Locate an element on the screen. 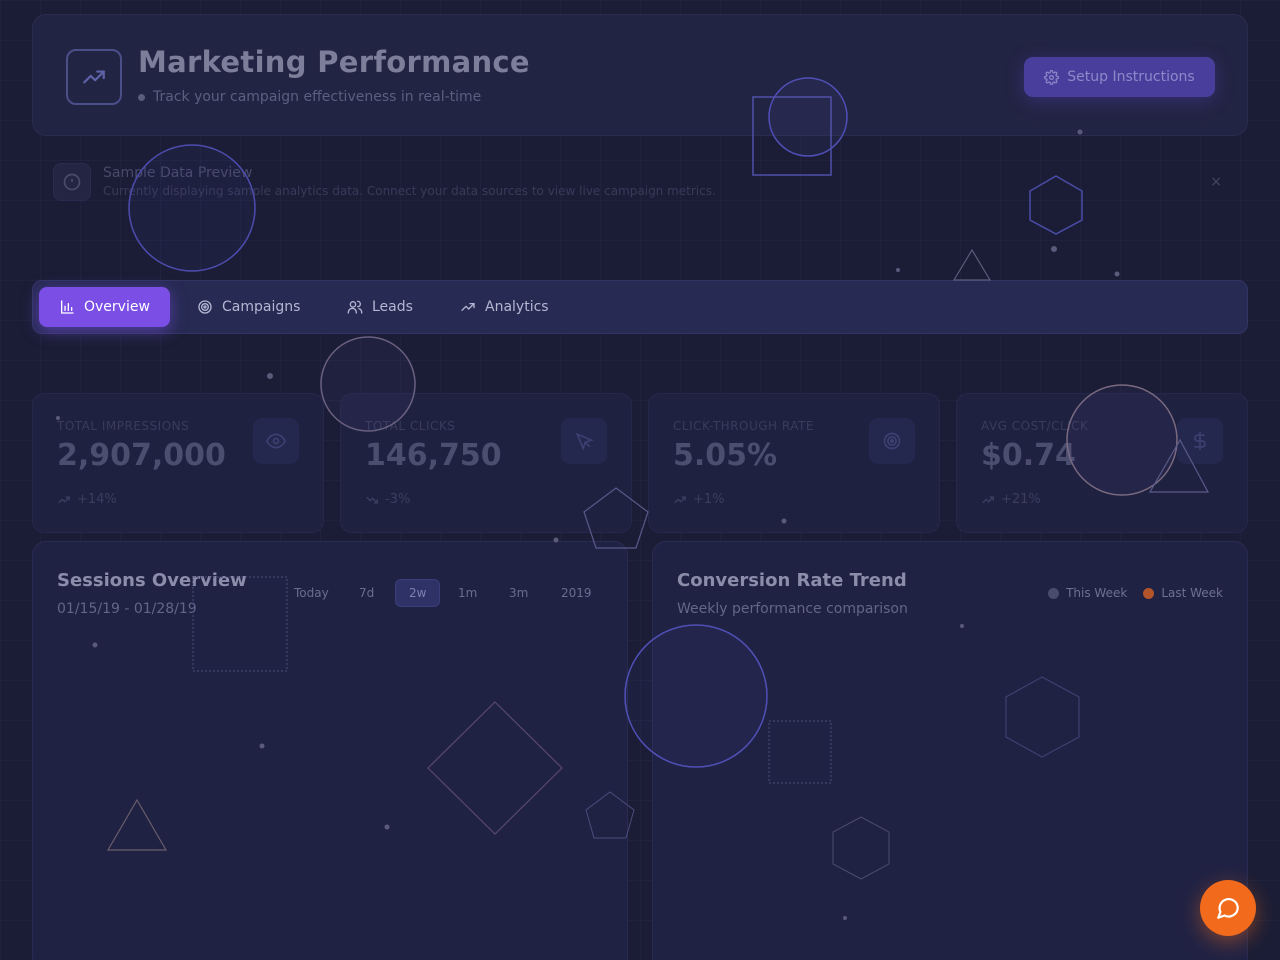 This screenshot has height=960, width=1280. alert-icon-box is located at coordinates (72, 182).